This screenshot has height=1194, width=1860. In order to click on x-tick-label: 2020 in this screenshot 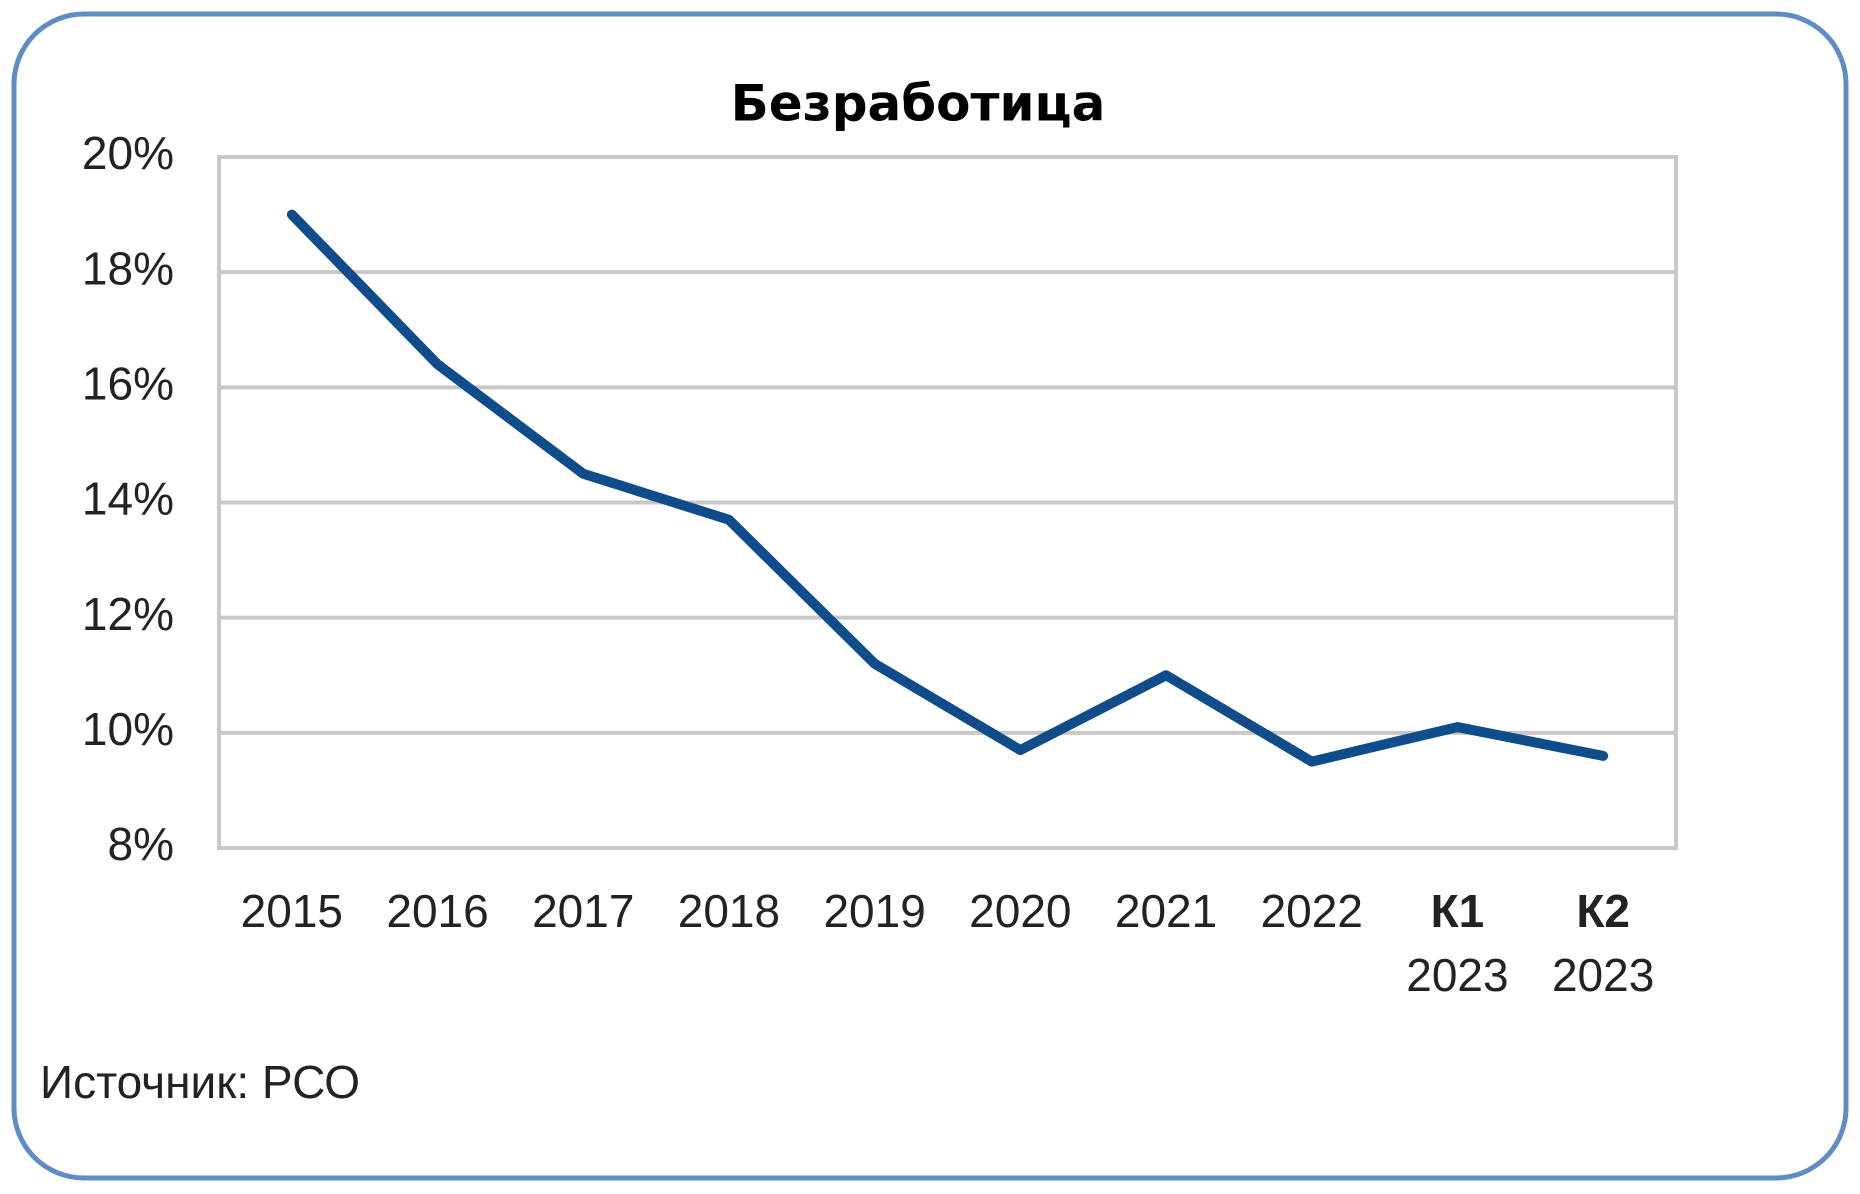, I will do `click(1020, 911)`.